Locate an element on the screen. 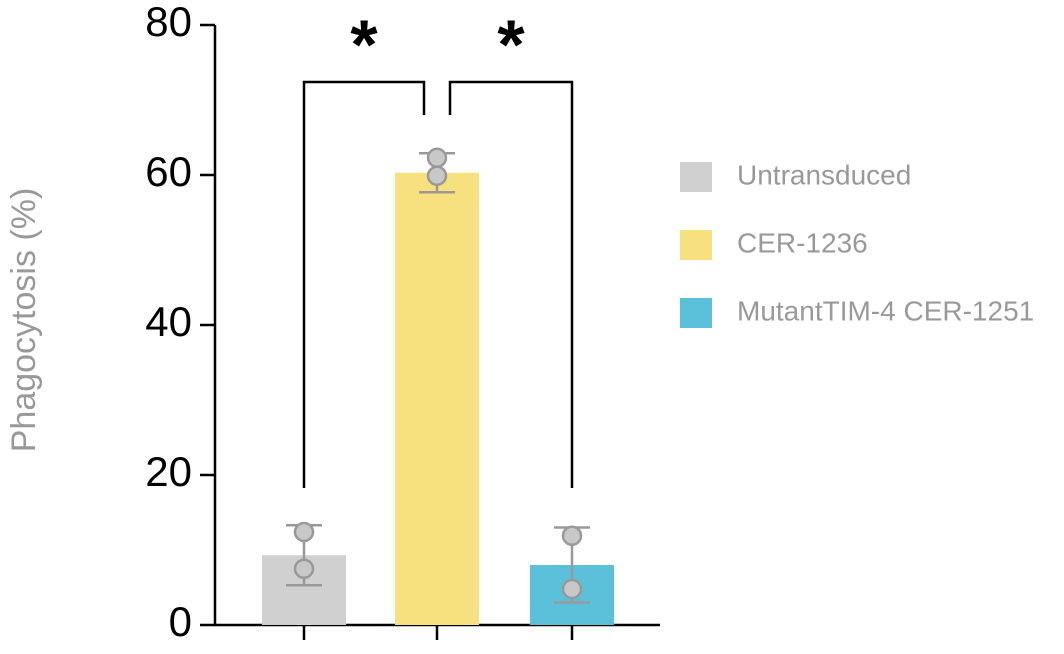 The image size is (1064, 654). y-axis-label: Phagocytosis (%) is located at coordinates (24, 320).